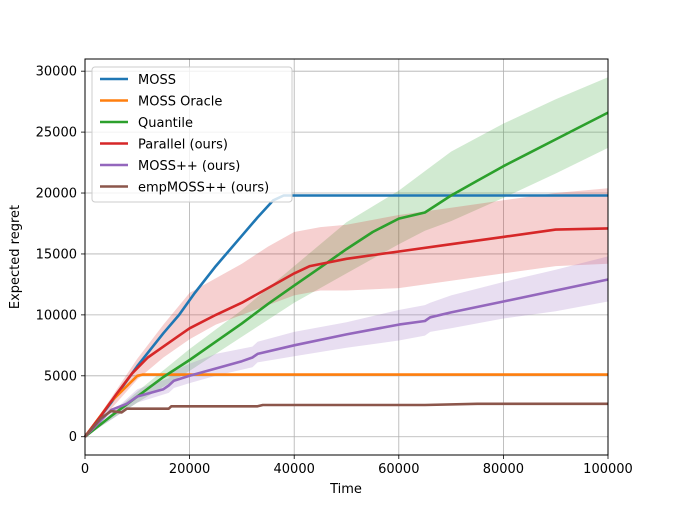 The width and height of the screenshot is (675, 507). Describe the element at coordinates (60, 376) in the screenshot. I see `y-tick-label: 5000` at that location.